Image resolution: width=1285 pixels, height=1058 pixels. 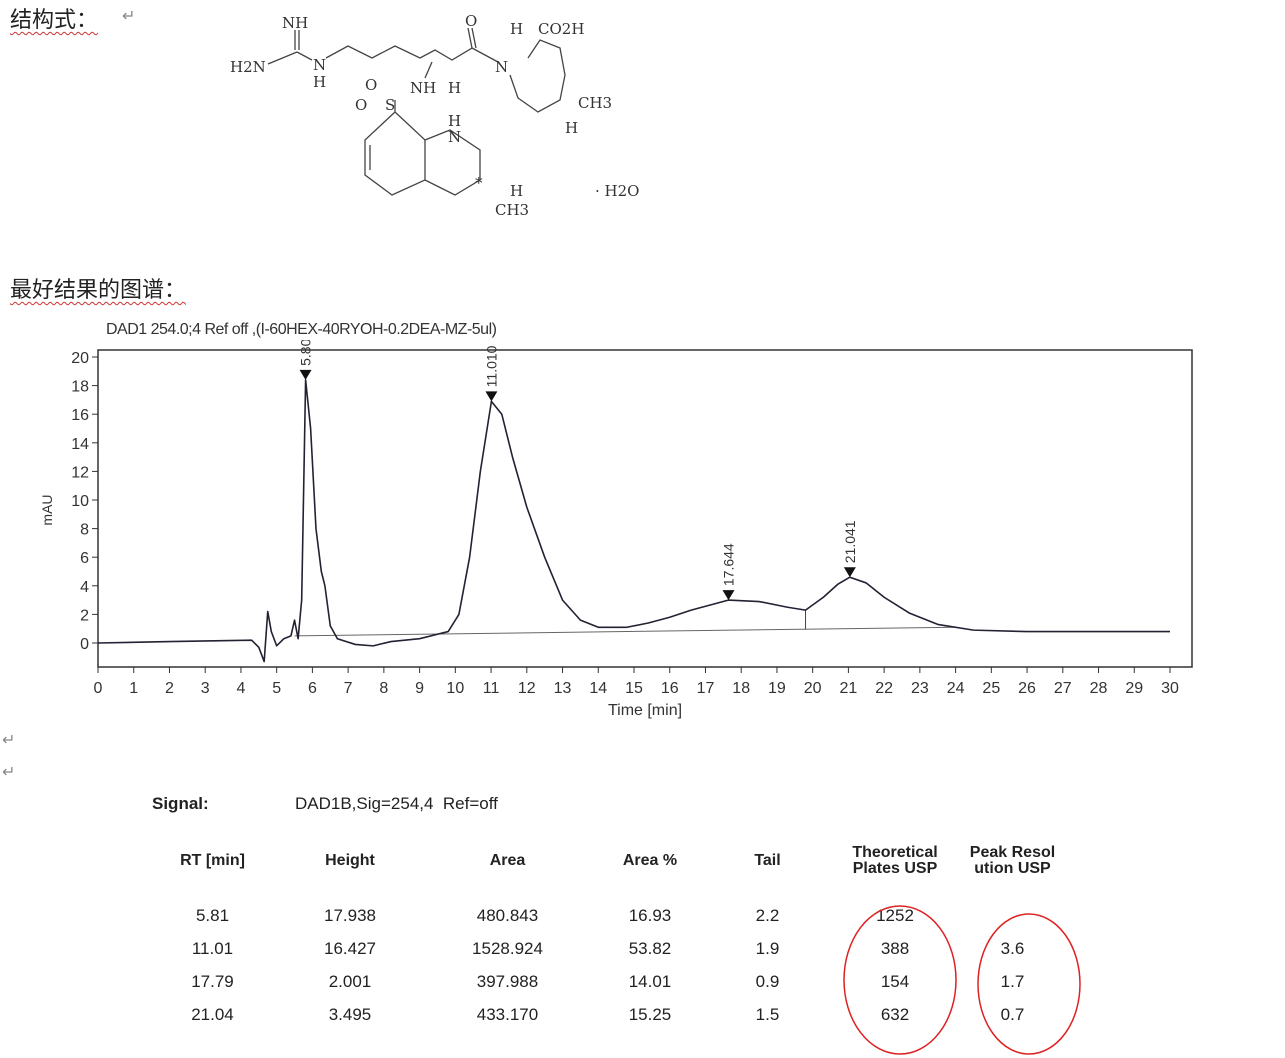 I want to click on x-tick-label: 8, so click(x=383, y=688).